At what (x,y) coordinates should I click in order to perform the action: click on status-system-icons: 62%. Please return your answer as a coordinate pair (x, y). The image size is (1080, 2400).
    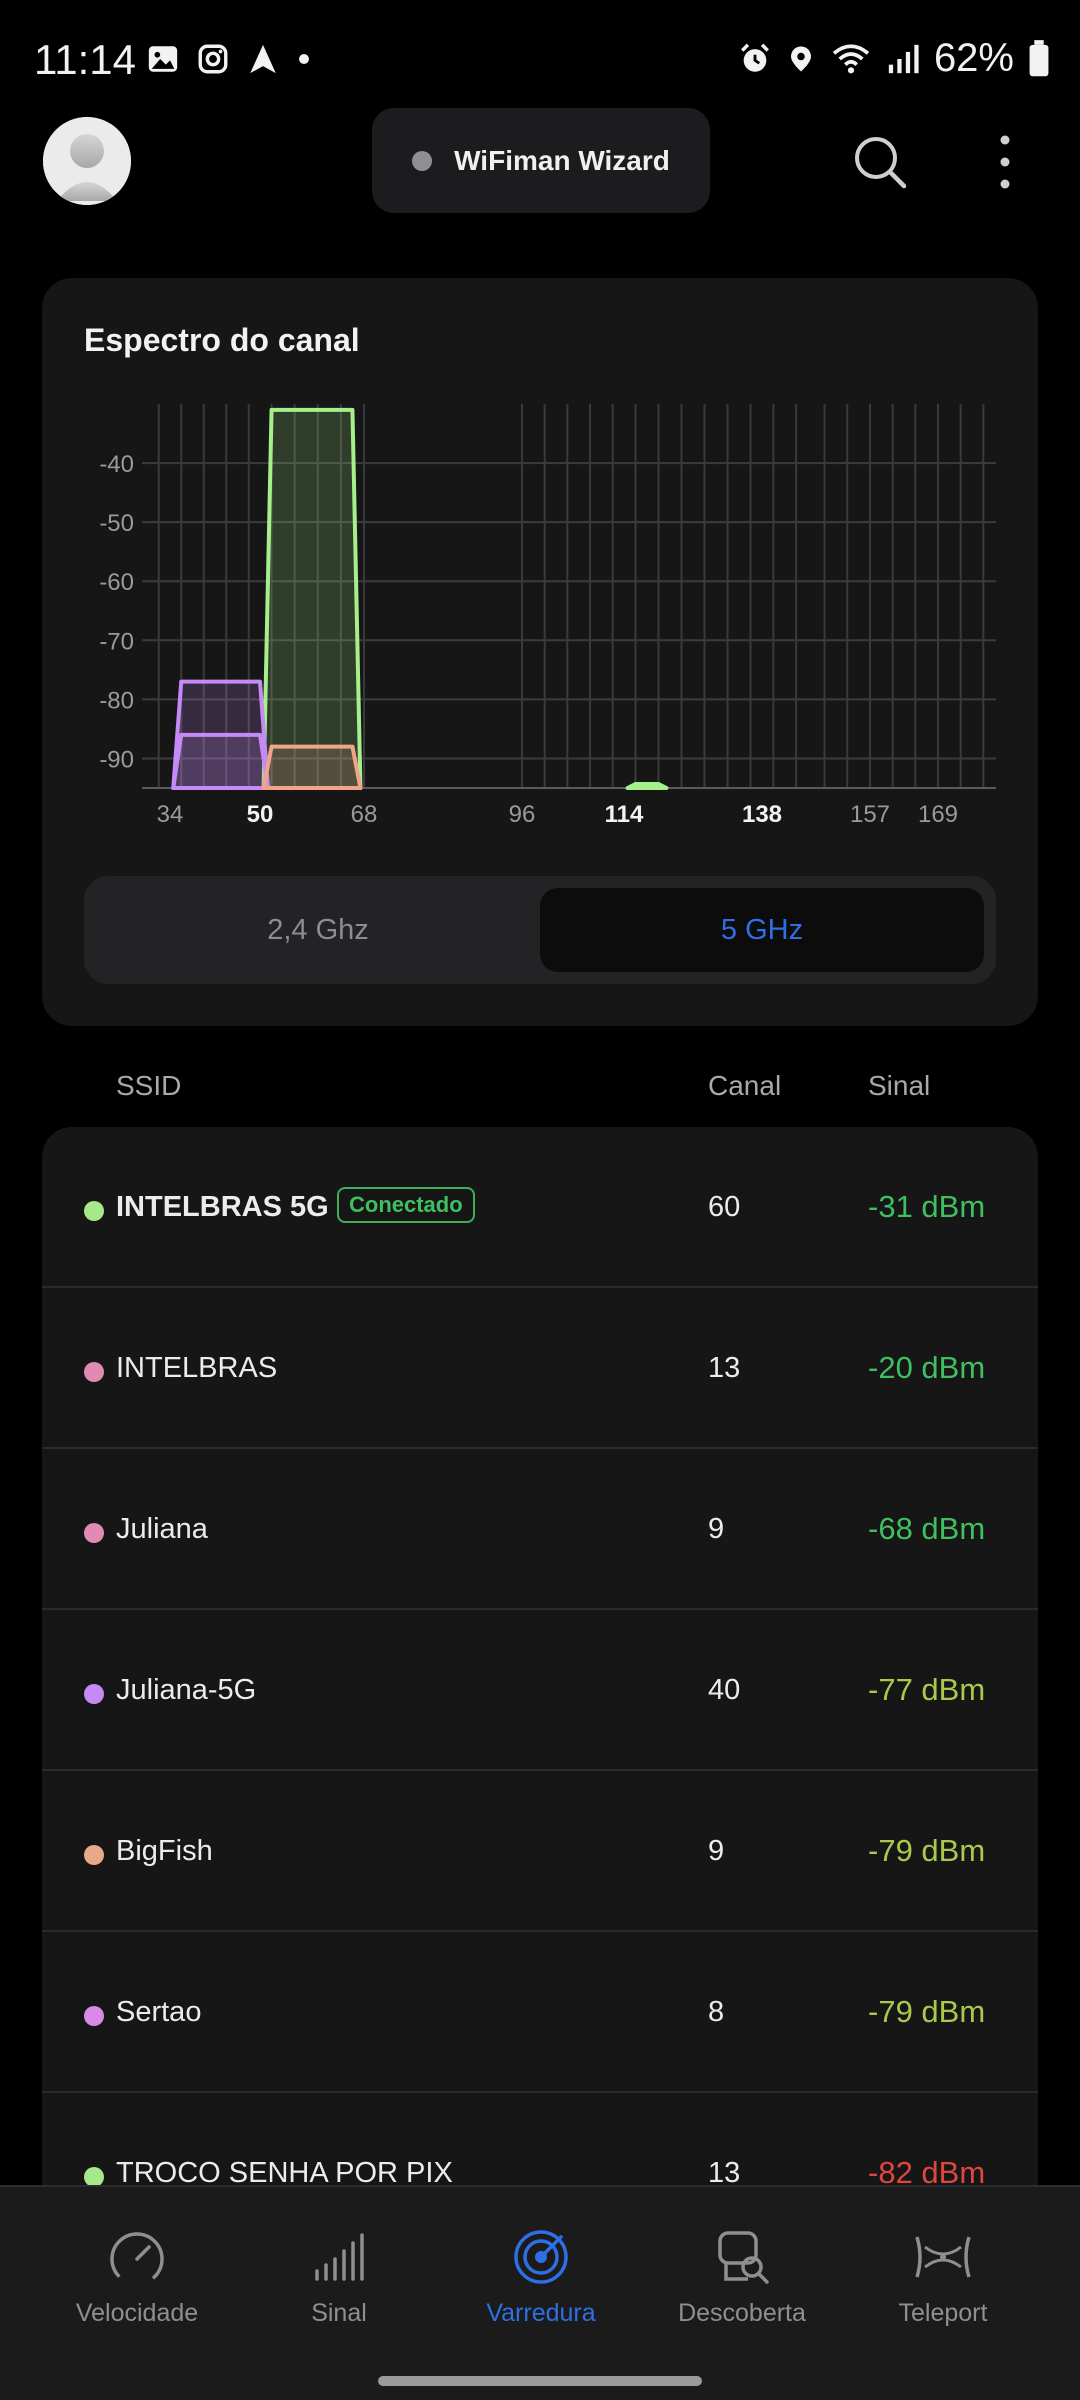
    Looking at the image, I should click on (894, 58).